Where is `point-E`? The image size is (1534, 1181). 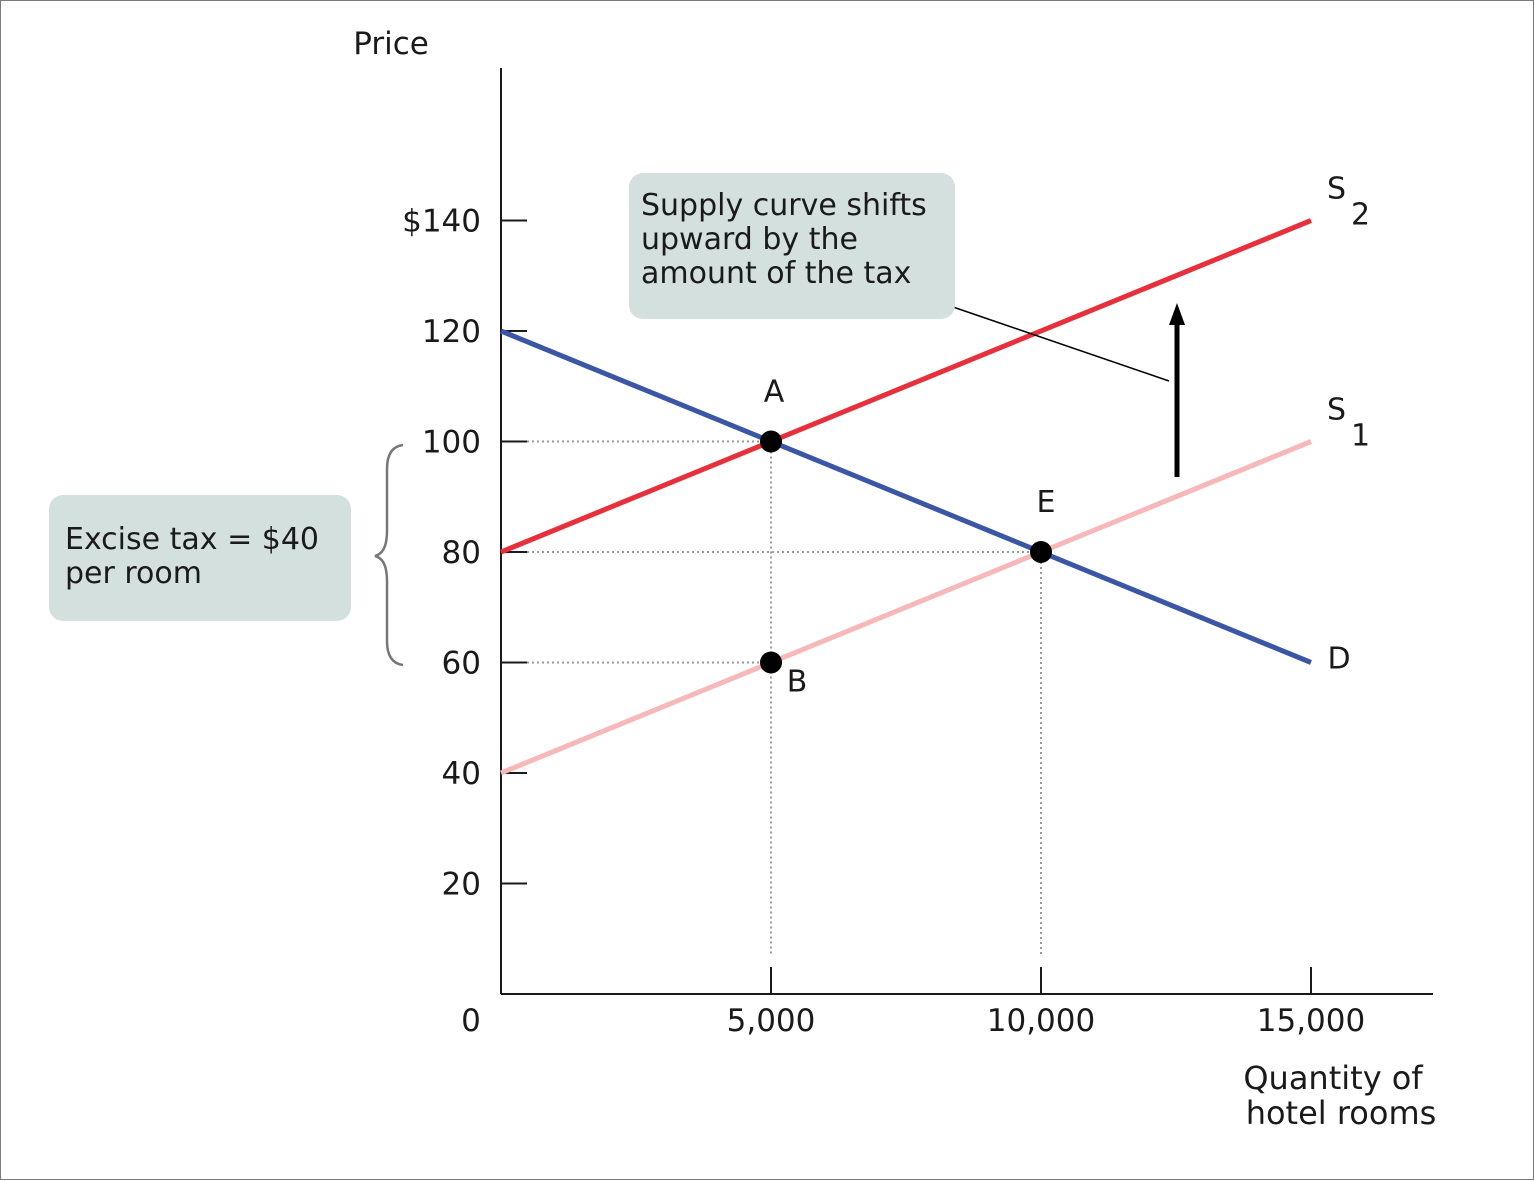 point-E is located at coordinates (1041, 552).